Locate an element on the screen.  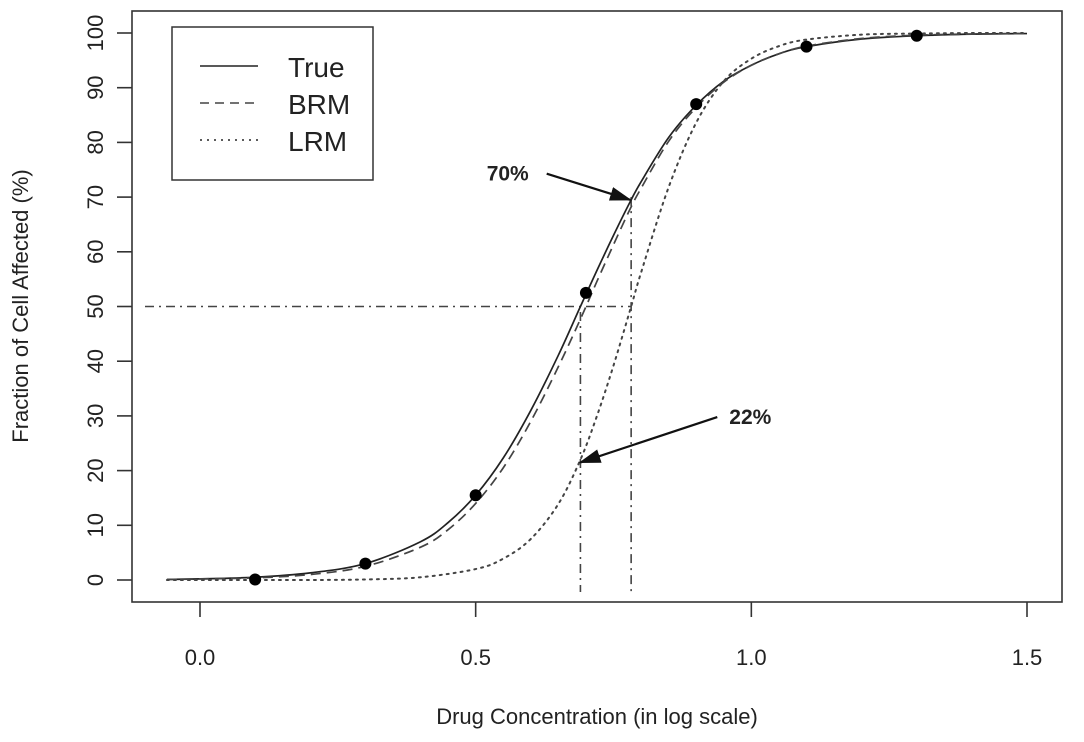
x-tick-label: 0.0 is located at coordinates (200, 657).